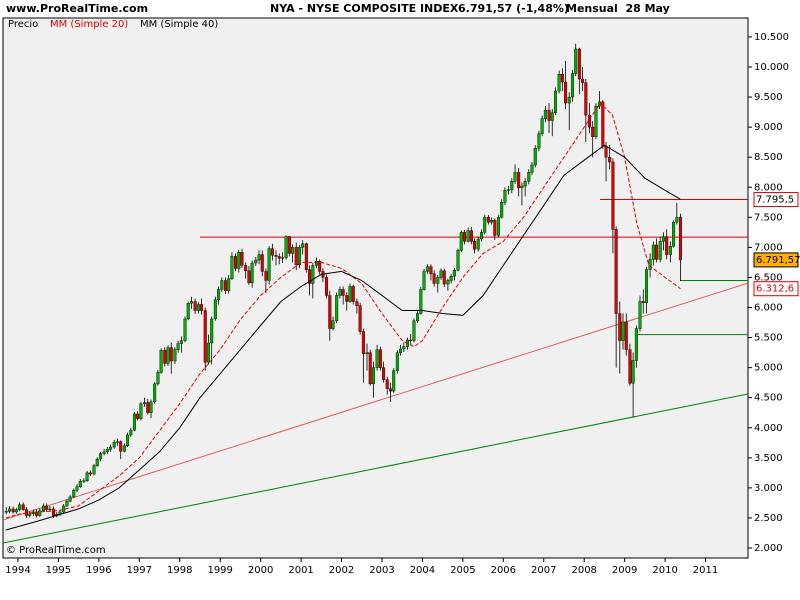  I want to click on price-label: 7.795,5, so click(775, 200).